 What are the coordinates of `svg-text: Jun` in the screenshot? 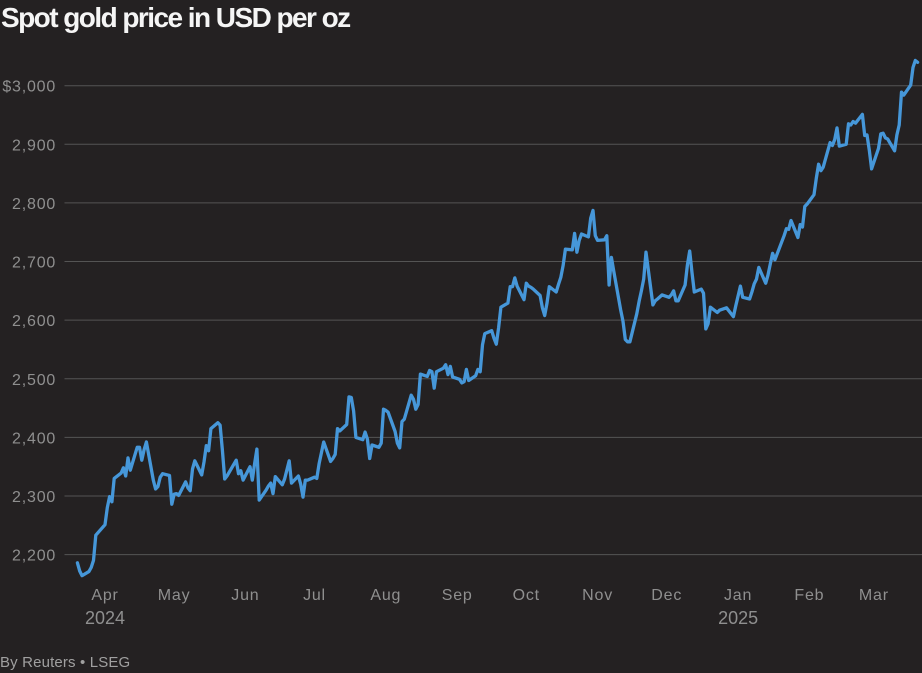 It's located at (245, 595).